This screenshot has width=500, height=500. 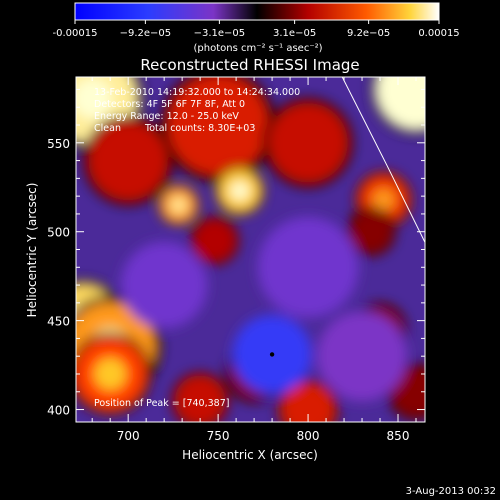 What do you see at coordinates (294, 33) in the screenshot?
I see `colorbar-tick-label: 3.1e−05` at bounding box center [294, 33].